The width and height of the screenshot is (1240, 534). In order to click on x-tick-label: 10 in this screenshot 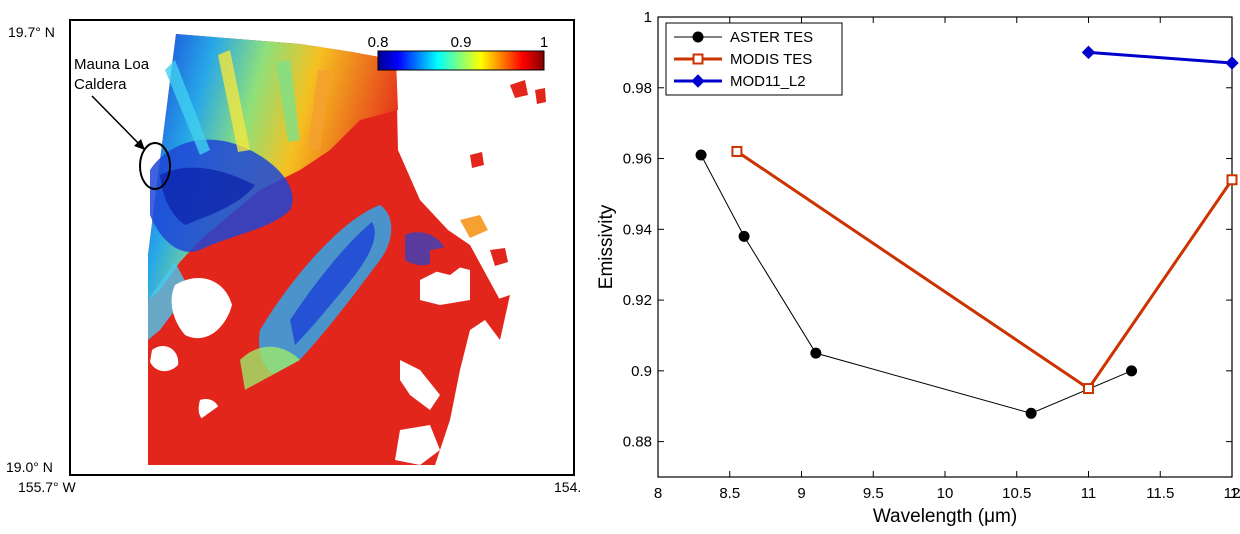, I will do `click(945, 493)`.